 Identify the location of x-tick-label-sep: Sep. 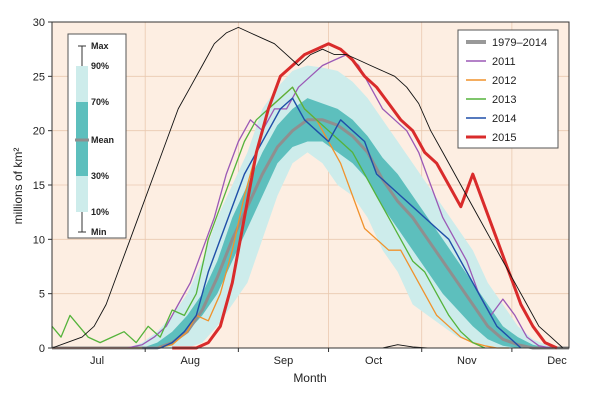
(284, 361).